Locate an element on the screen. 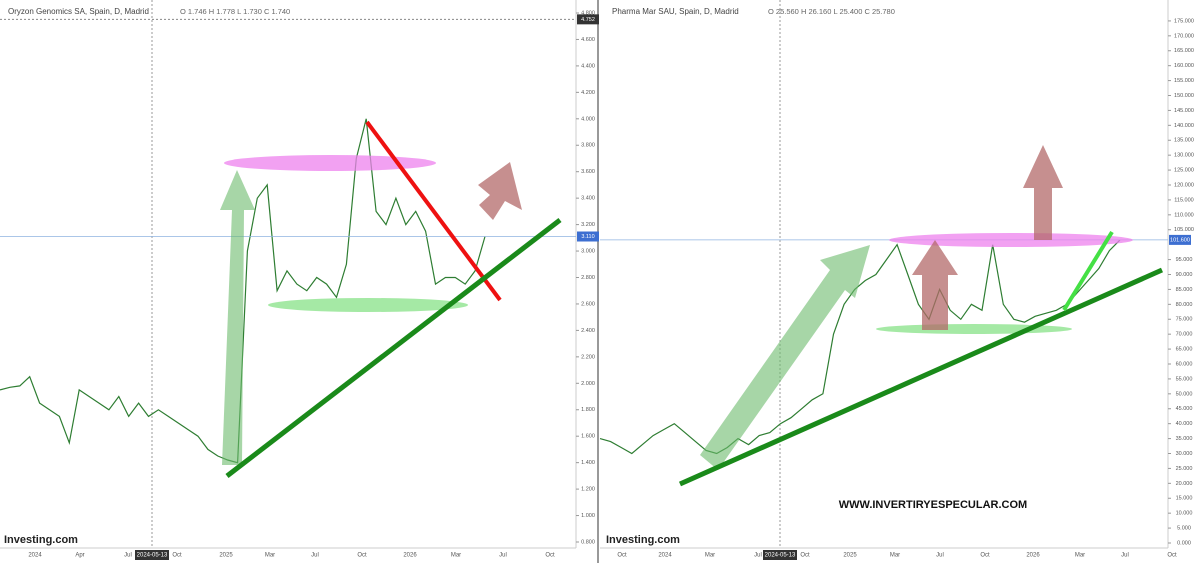 This screenshot has height=563, width=1200. y-tick-label: 105.000 is located at coordinates (1184, 230).